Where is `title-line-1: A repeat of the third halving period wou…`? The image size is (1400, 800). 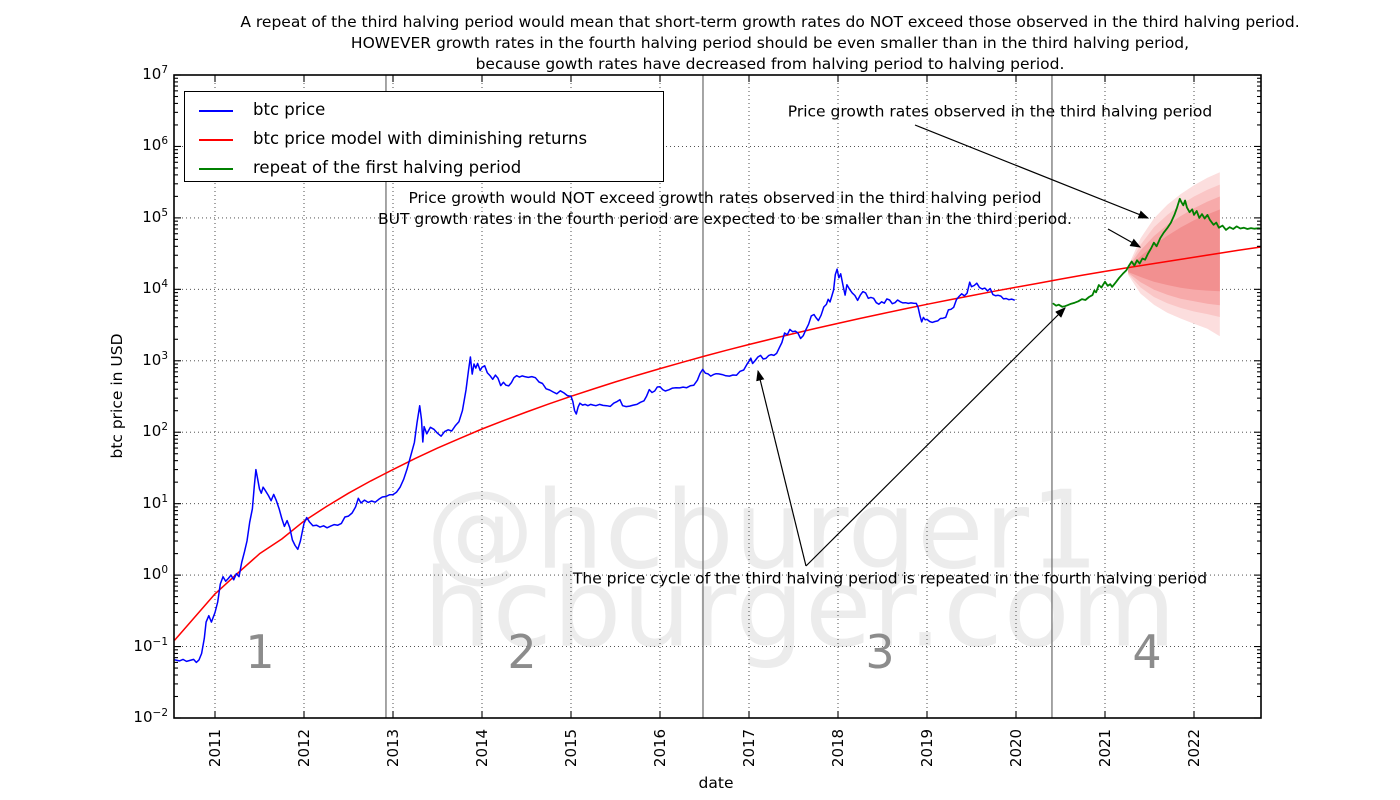
title-line-1: A repeat of the third halving period wou… is located at coordinates (770, 22).